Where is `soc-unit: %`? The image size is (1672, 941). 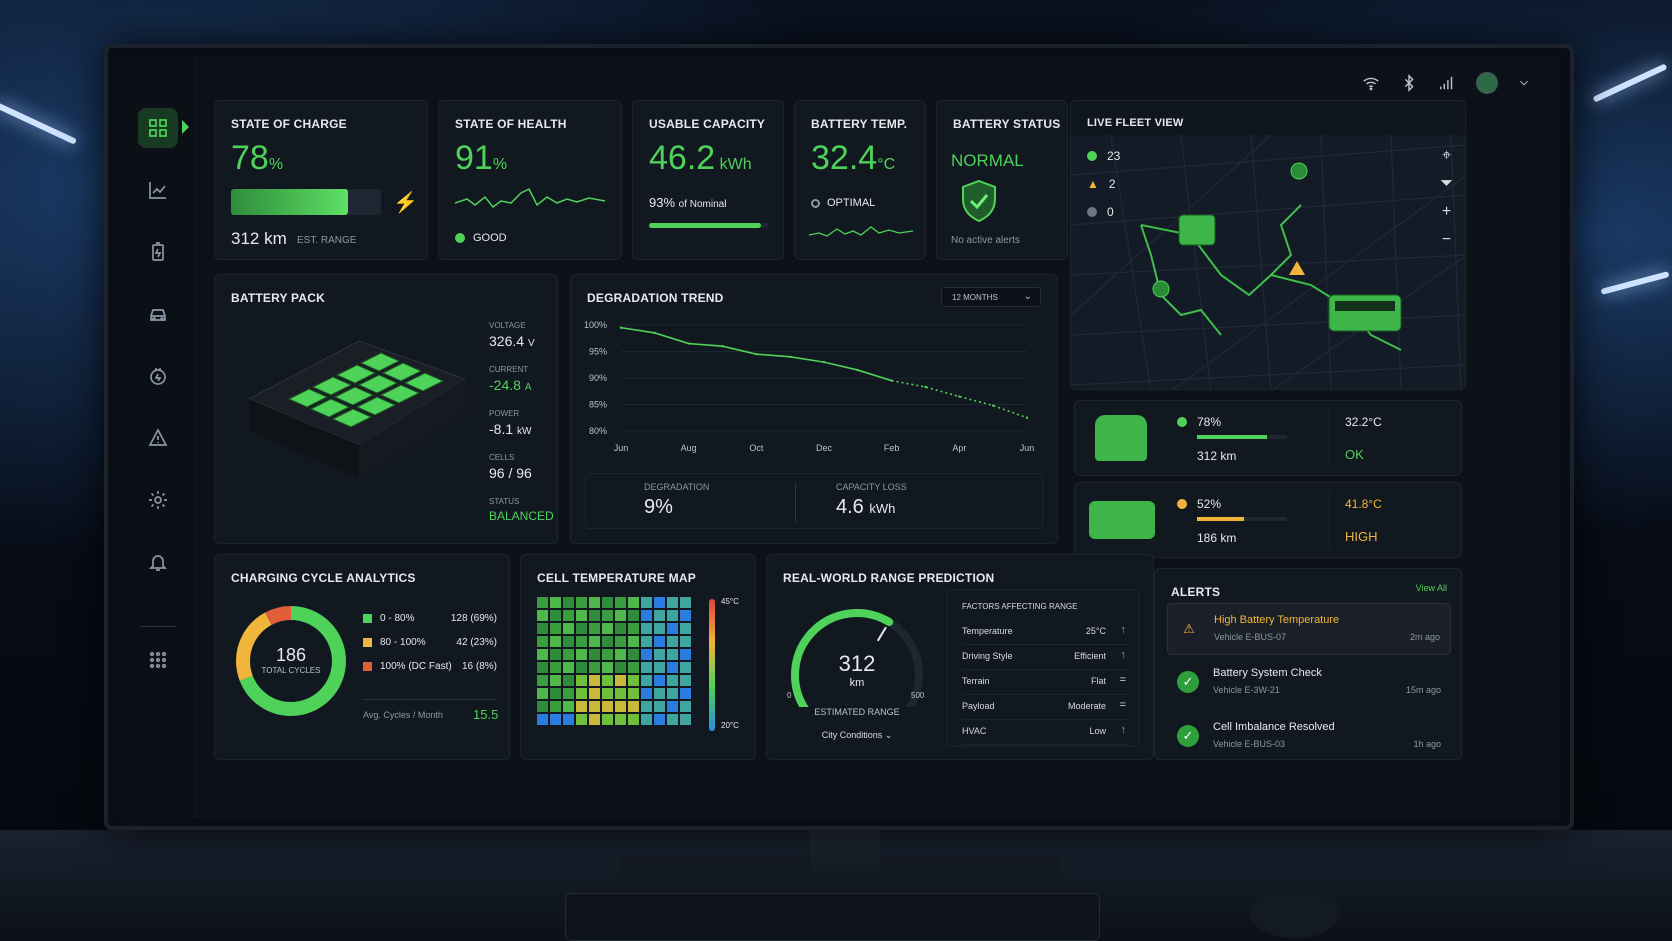
soc-unit: % is located at coordinates (276, 164).